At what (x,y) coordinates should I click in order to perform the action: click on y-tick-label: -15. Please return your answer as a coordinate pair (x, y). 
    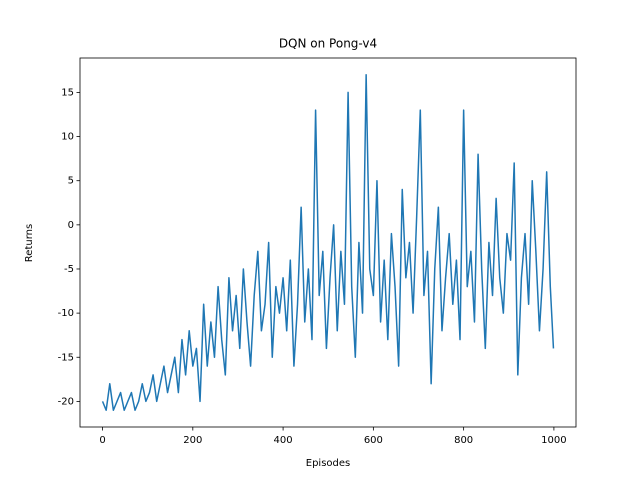
    Looking at the image, I should click on (66, 357).